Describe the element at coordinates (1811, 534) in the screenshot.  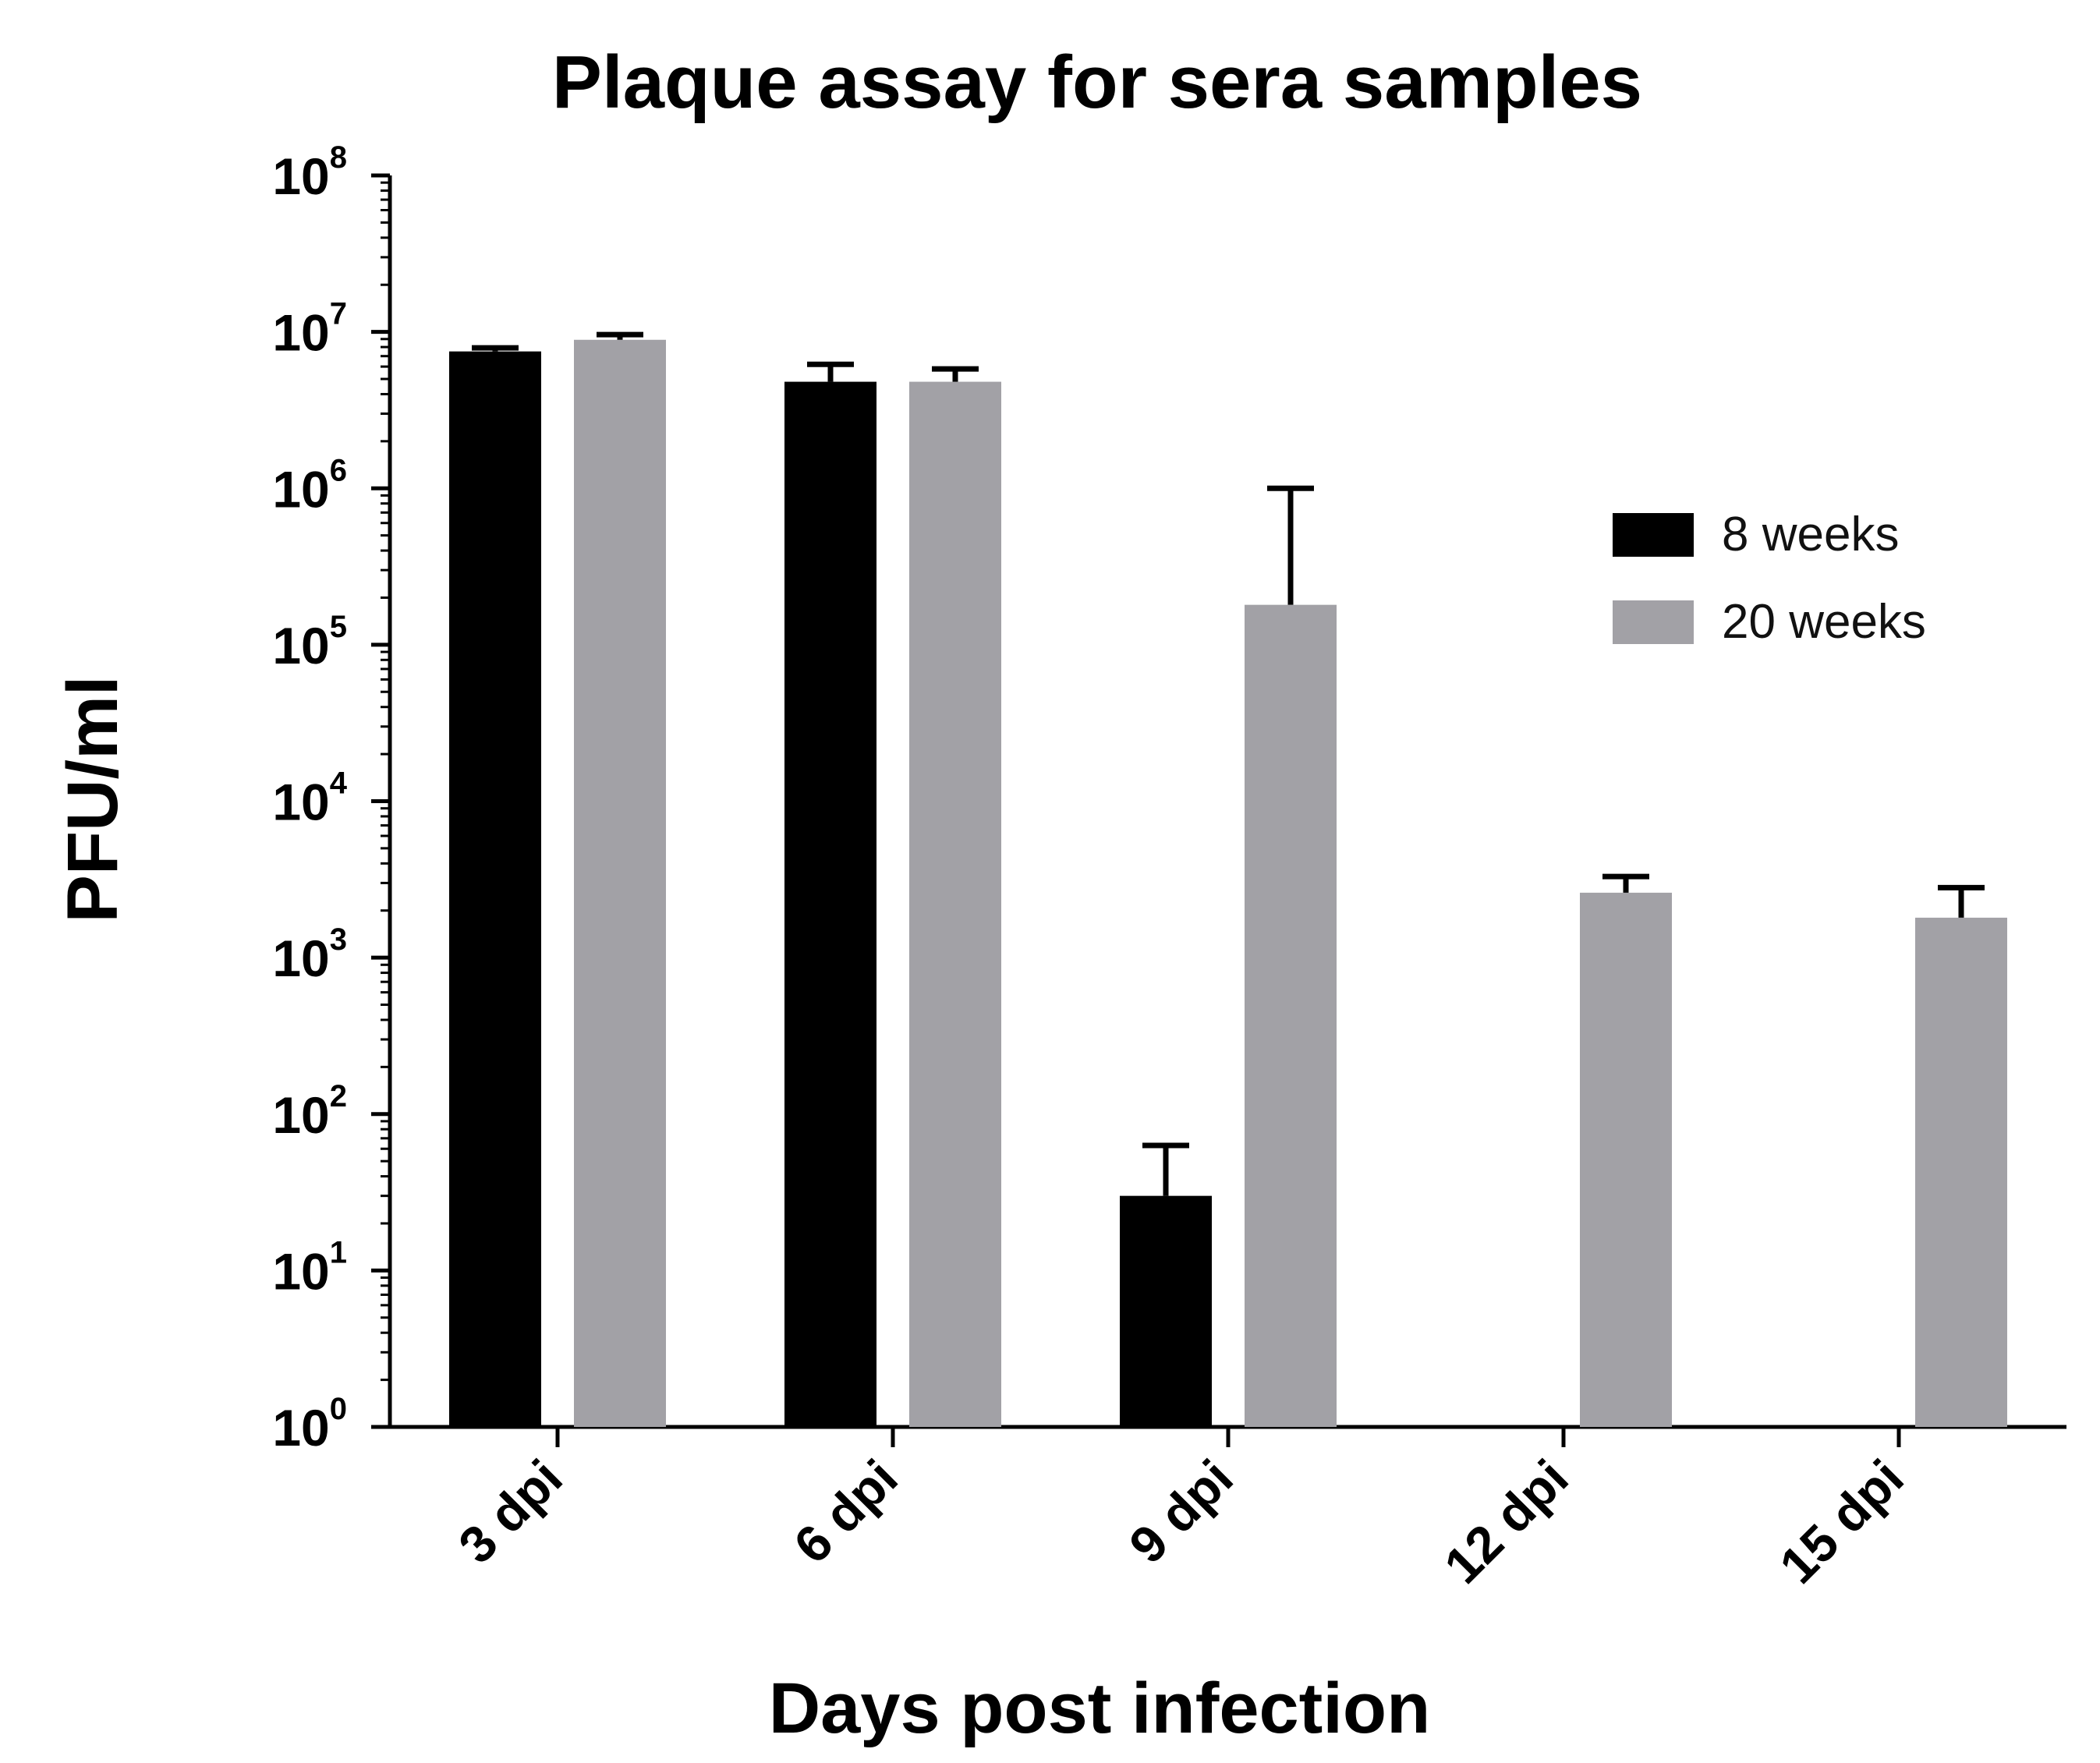
I see `legend-label: 8 weeks` at that location.